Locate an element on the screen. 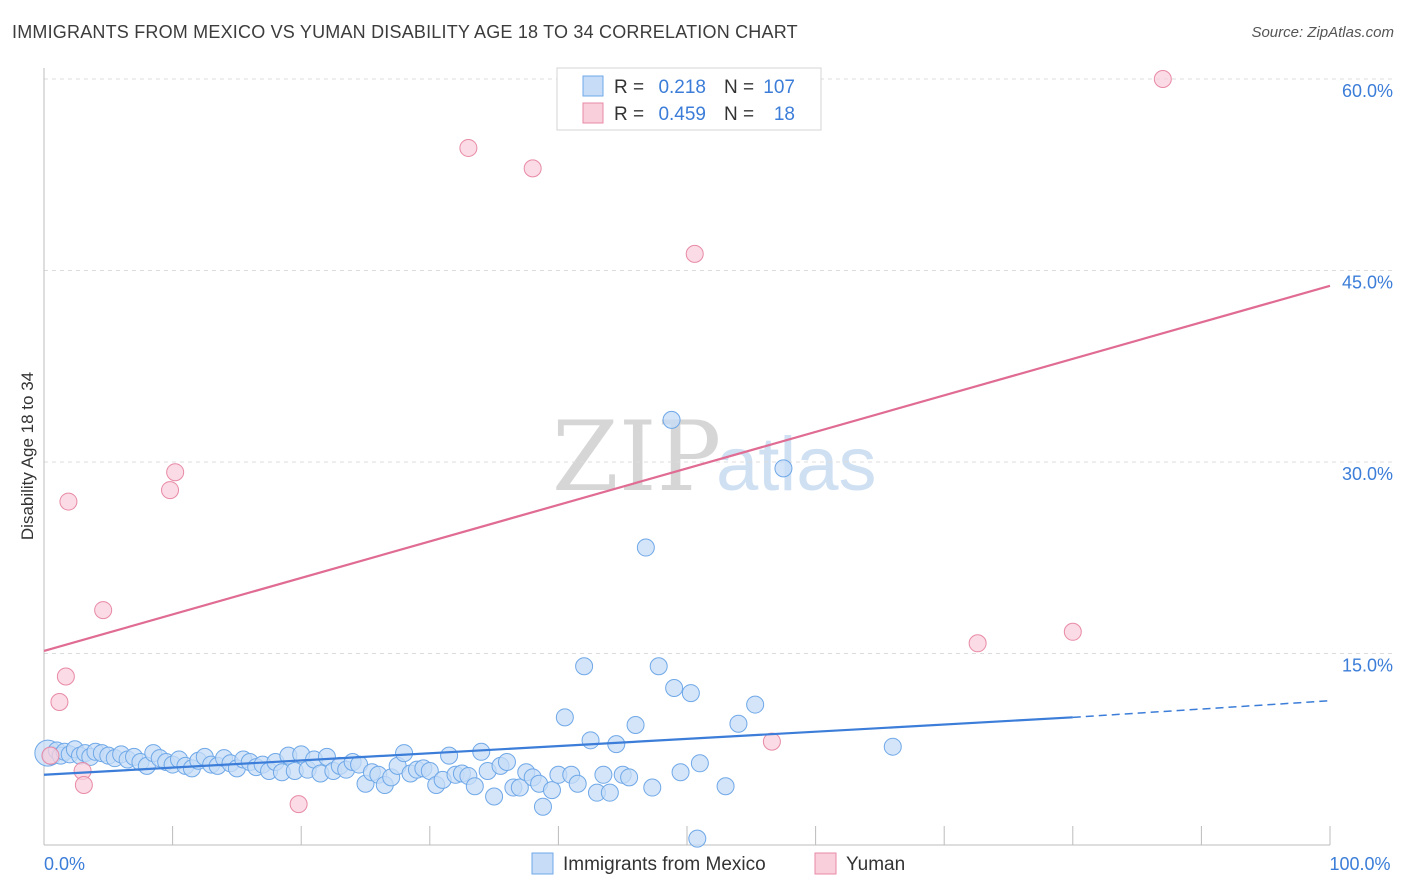  zipatlas-watermark: ZIP atlas is located at coordinates (714, 457).